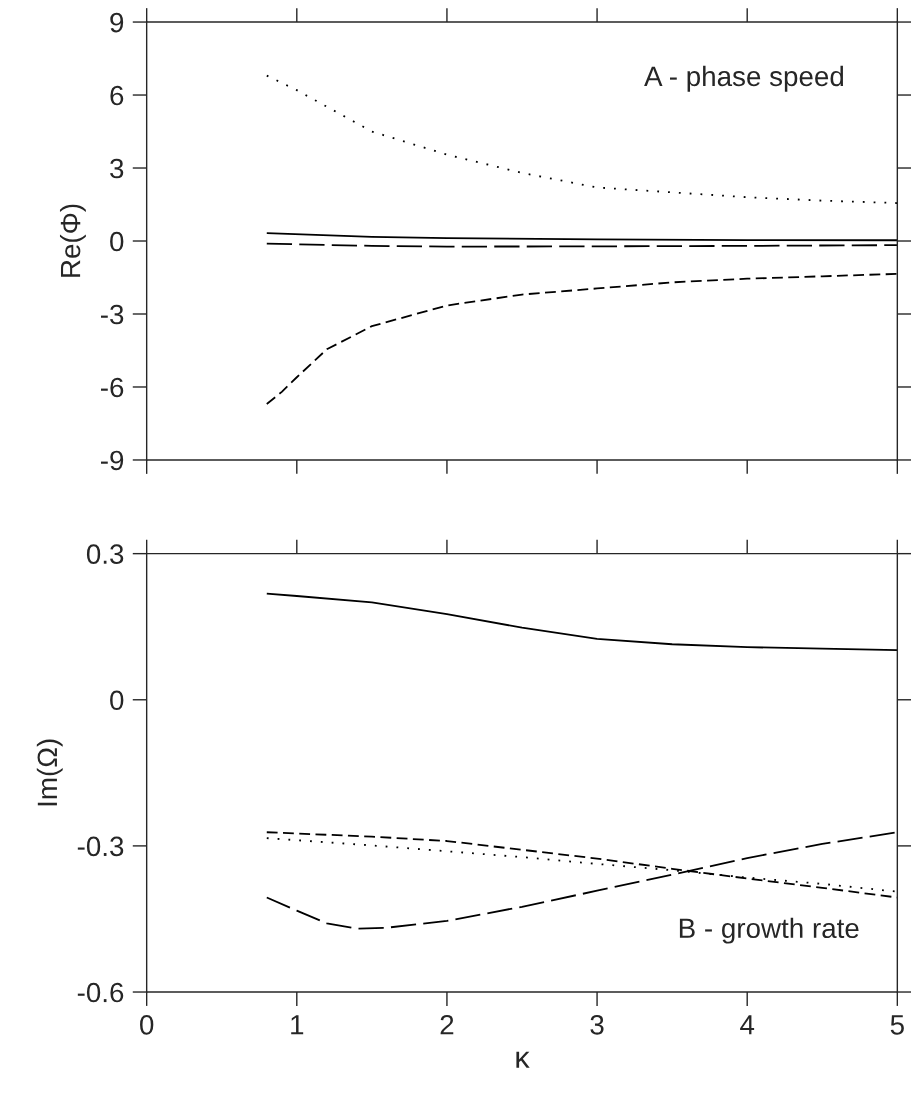 This screenshot has width=911, height=1102. Describe the element at coordinates (112, 314) in the screenshot. I see `y-tick-label: -3` at that location.